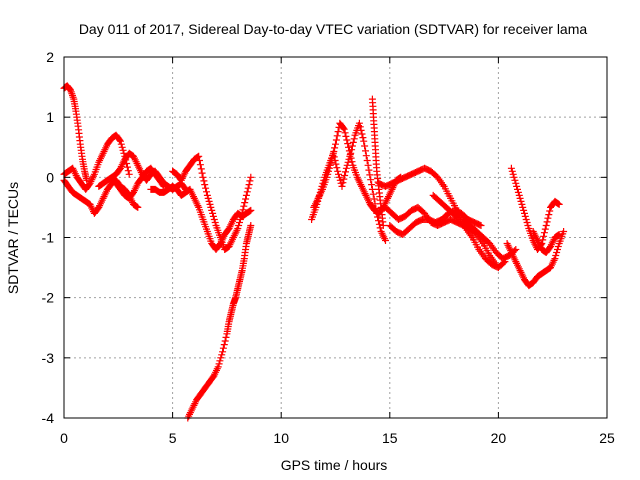 This screenshot has width=640, height=480. I want to click on y-tick-label: 1, so click(50, 117).